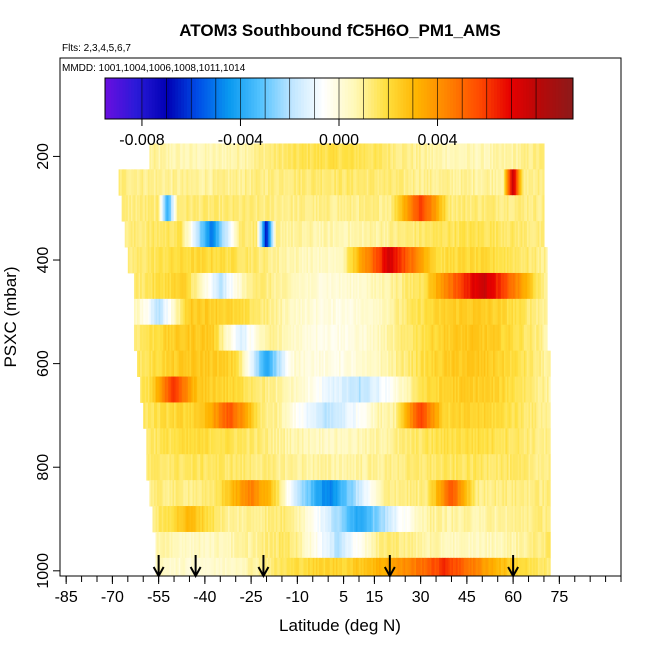 The height and width of the screenshot is (650, 650). I want to click on colorbar-swatch, so click(294, 98).